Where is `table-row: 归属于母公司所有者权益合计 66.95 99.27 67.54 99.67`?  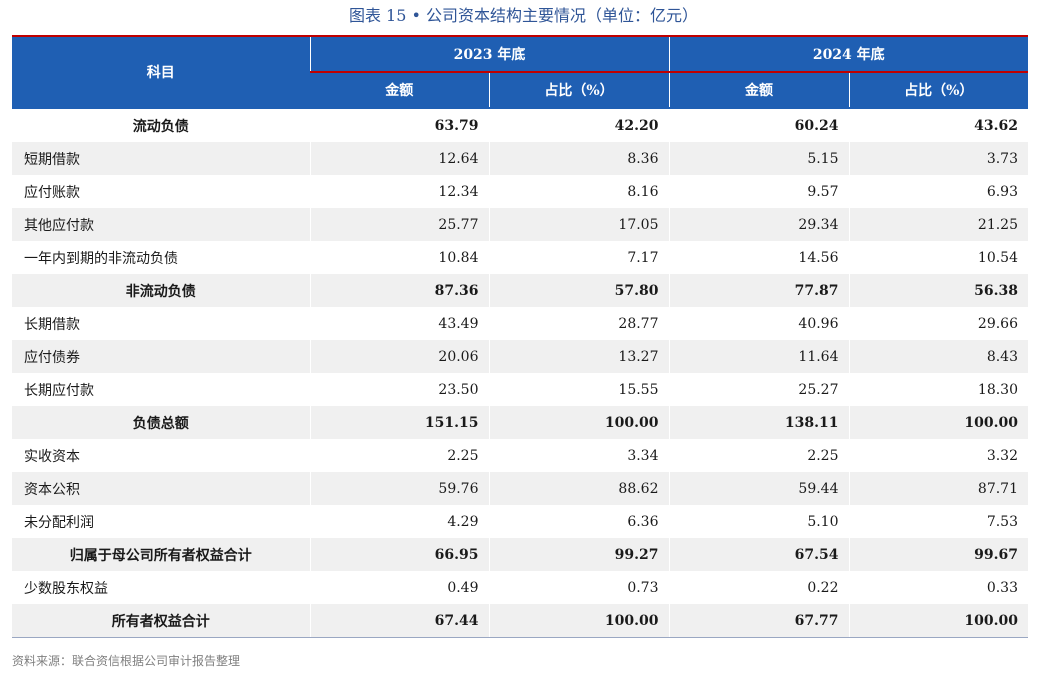
table-row: 归属于母公司所有者权益合计 66.95 99.27 67.54 99.67 is located at coordinates (520, 554).